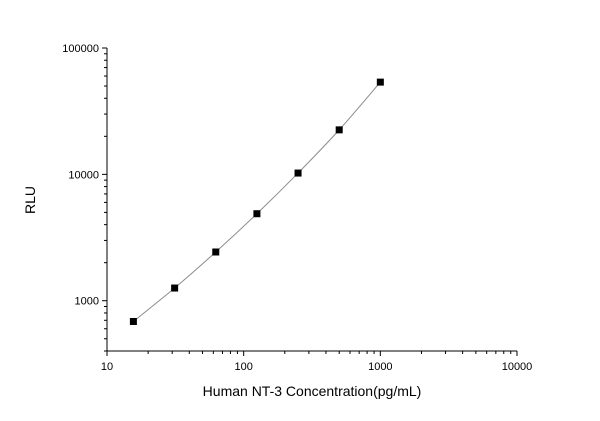  What do you see at coordinates (30, 200) in the screenshot?
I see `y-axis-title: RLU` at bounding box center [30, 200].